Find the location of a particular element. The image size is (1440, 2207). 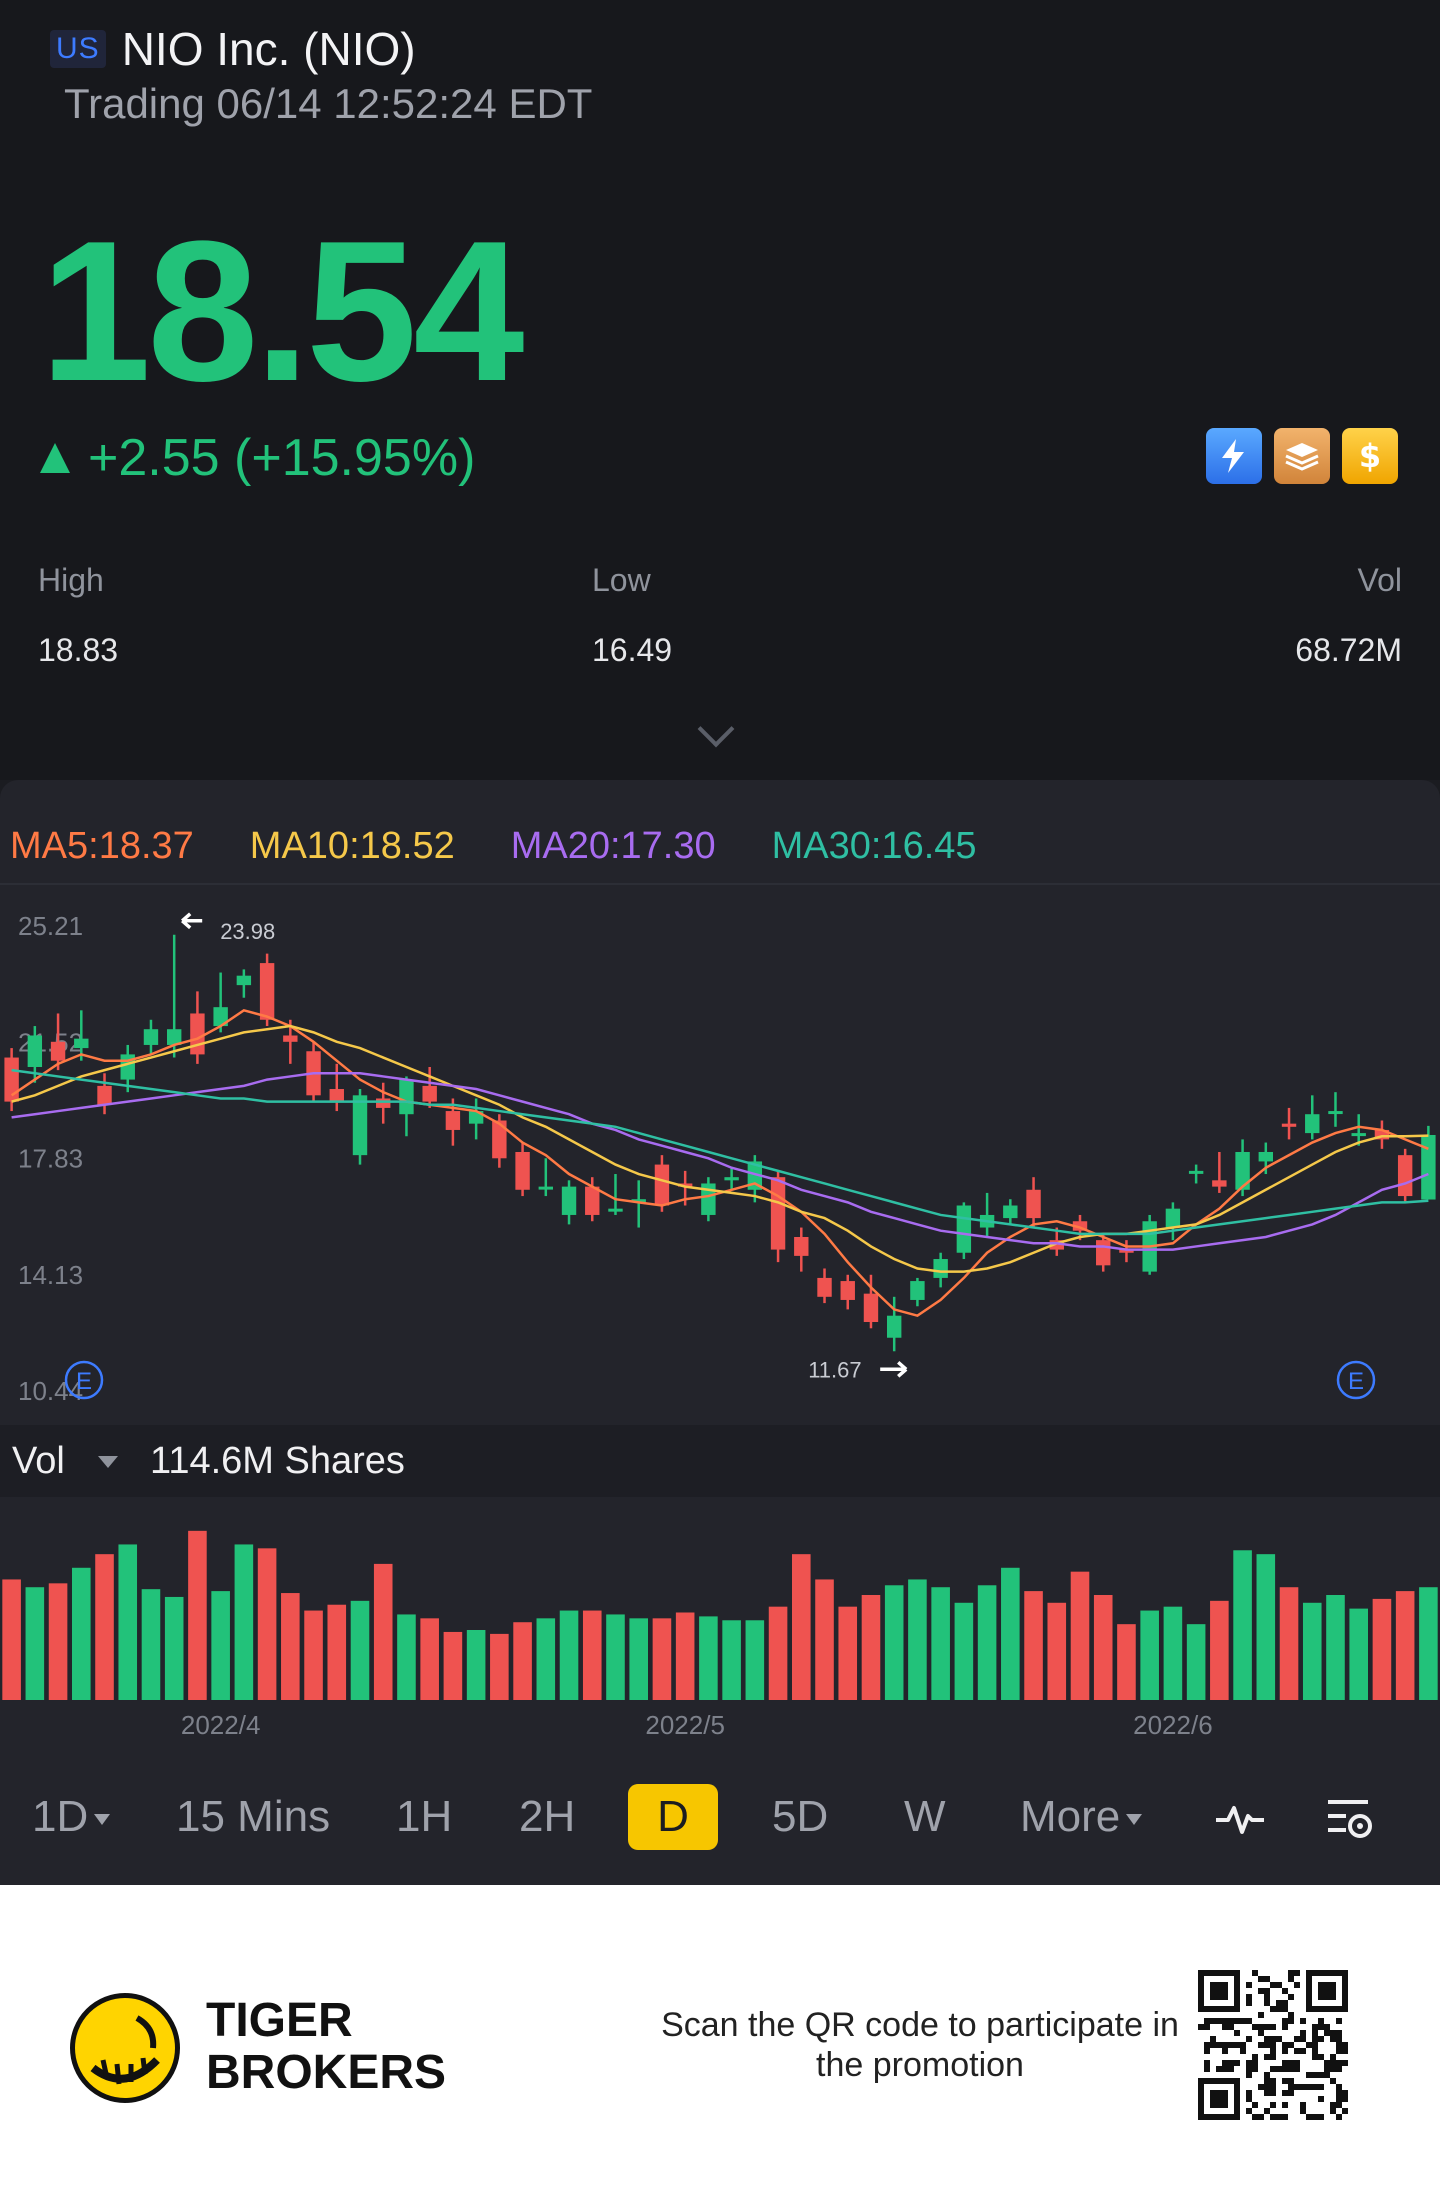

tab-15-mins: 15 Mins is located at coordinates (253, 1816).